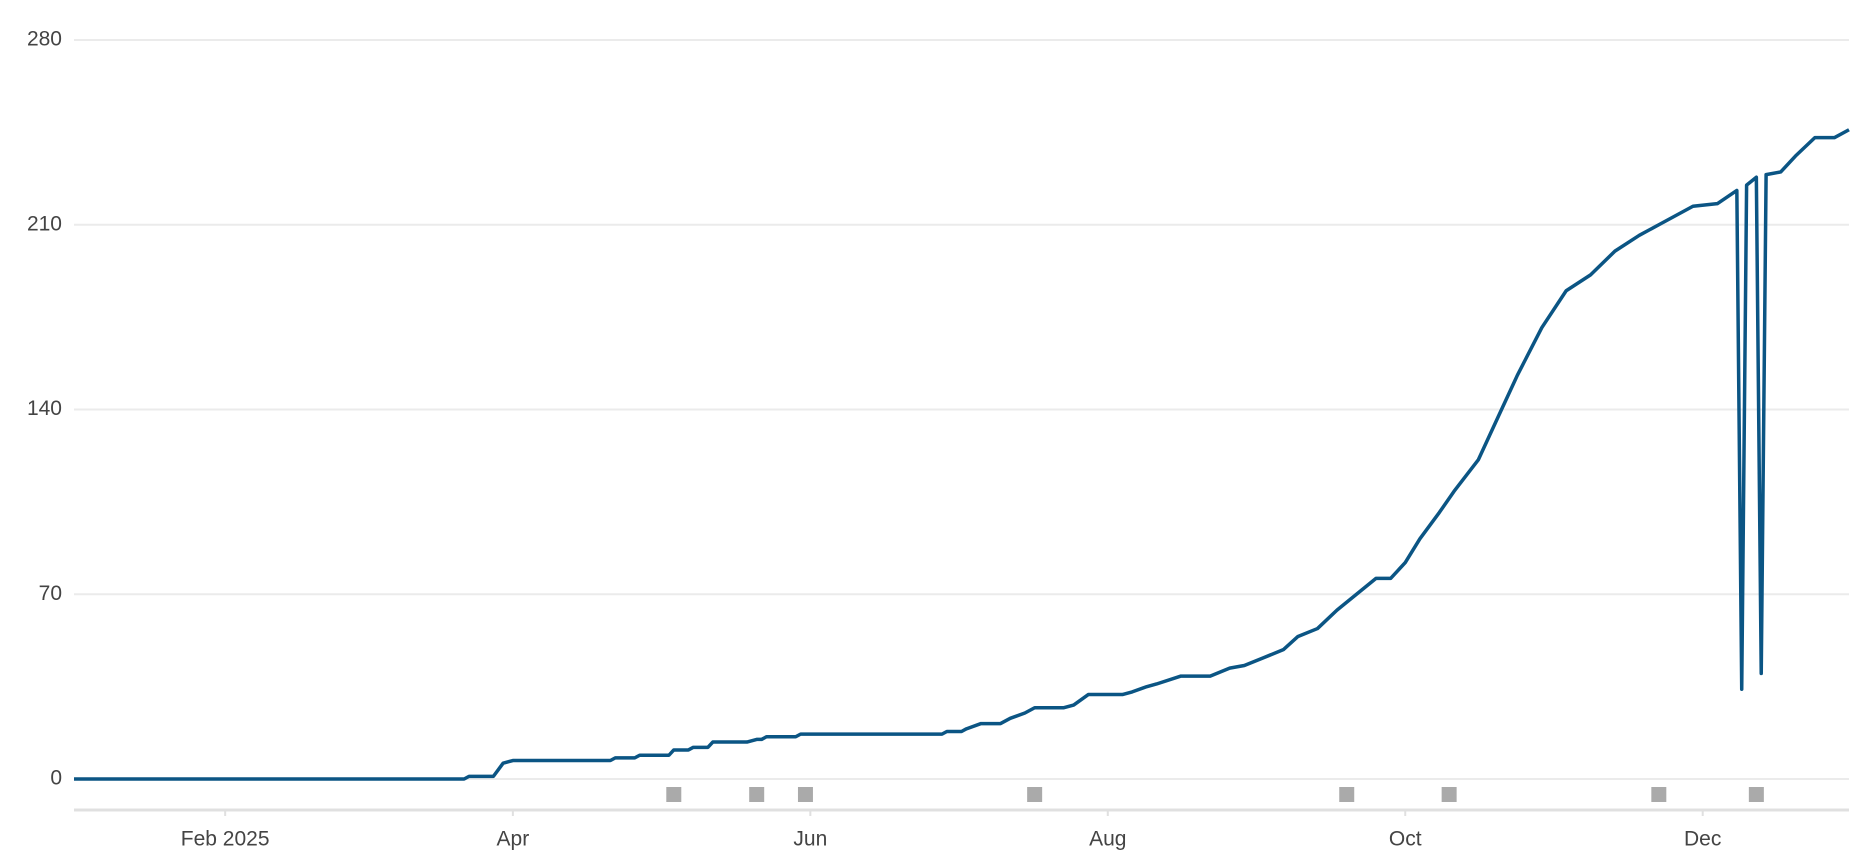 The image size is (1867, 868). I want to click on x-tick-label: Apr, so click(513, 839).